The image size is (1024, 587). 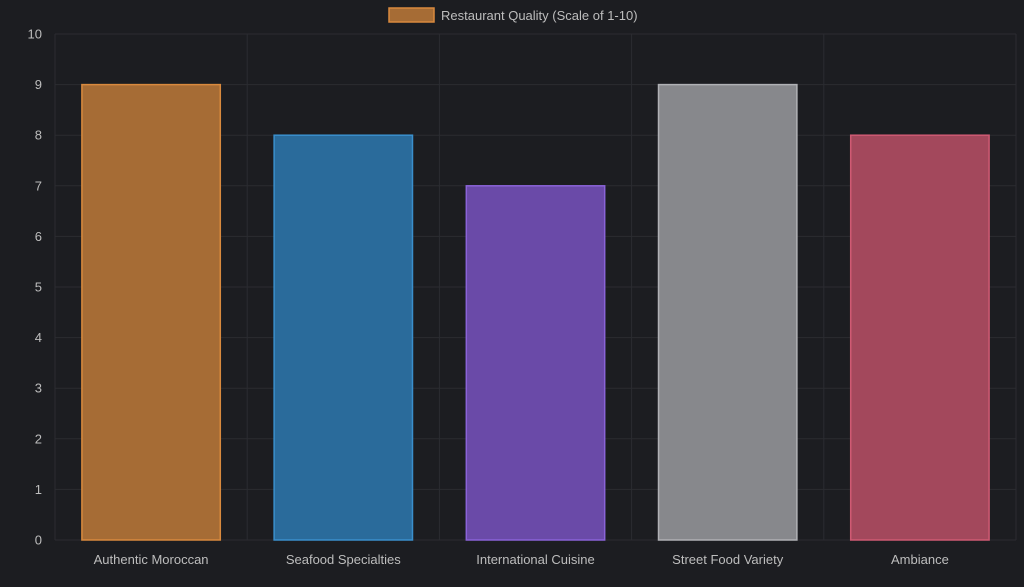 What do you see at coordinates (151, 312) in the screenshot?
I see `bar-authentic-moroccan` at bounding box center [151, 312].